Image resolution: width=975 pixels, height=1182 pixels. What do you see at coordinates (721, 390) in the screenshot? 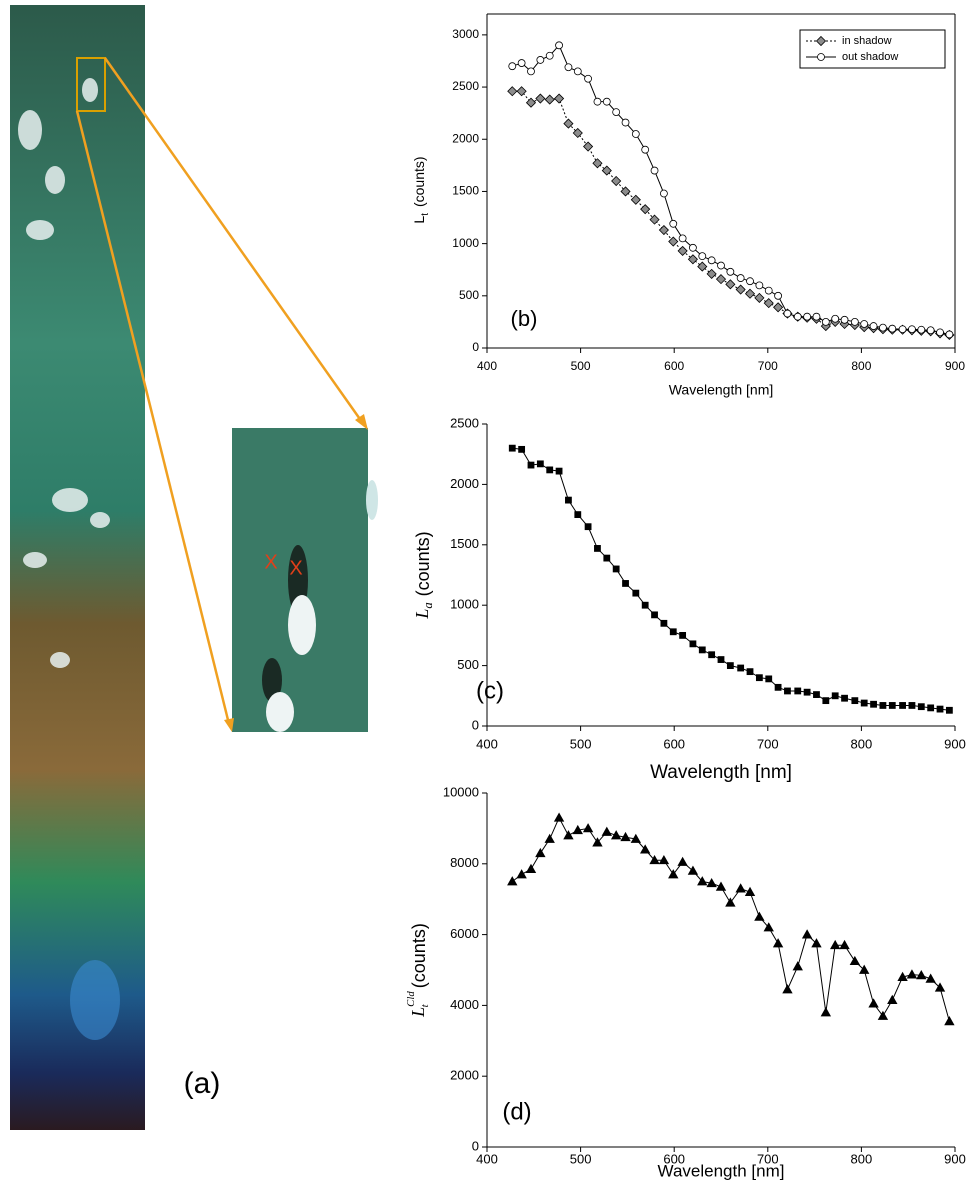
I see `x-axis-label: Wavelength [nm]` at bounding box center [721, 390].